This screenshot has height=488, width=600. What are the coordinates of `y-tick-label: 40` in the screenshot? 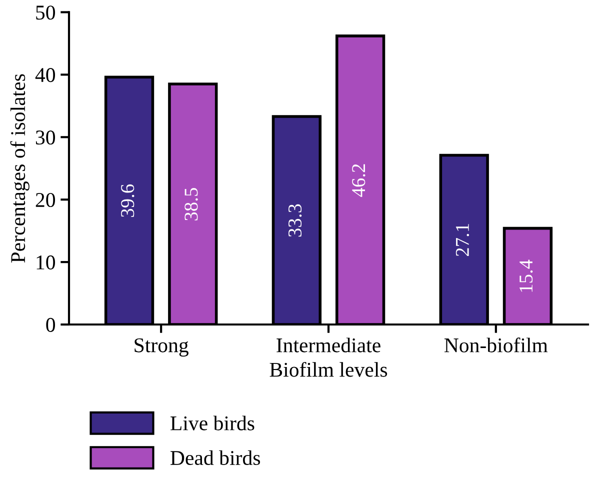 It's located at (45, 75).